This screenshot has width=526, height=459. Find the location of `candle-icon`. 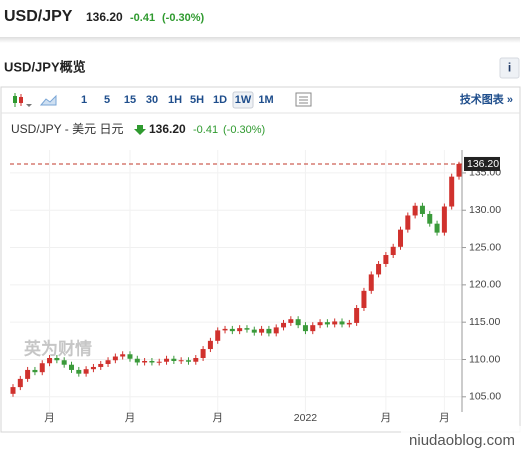

candle-icon is located at coordinates (22, 100).